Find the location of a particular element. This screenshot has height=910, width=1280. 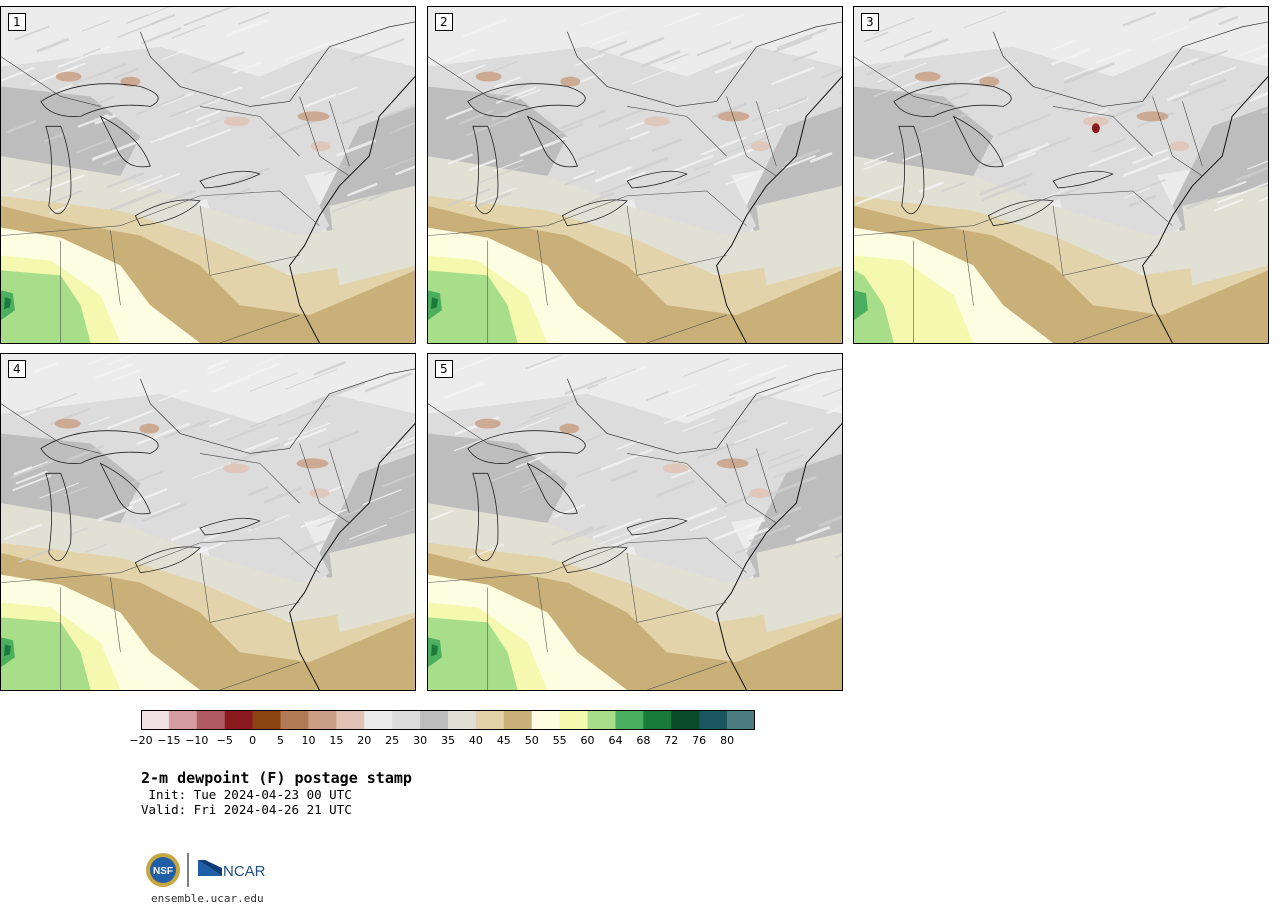

colorbar-tick-label: −10 is located at coordinates (197, 740).